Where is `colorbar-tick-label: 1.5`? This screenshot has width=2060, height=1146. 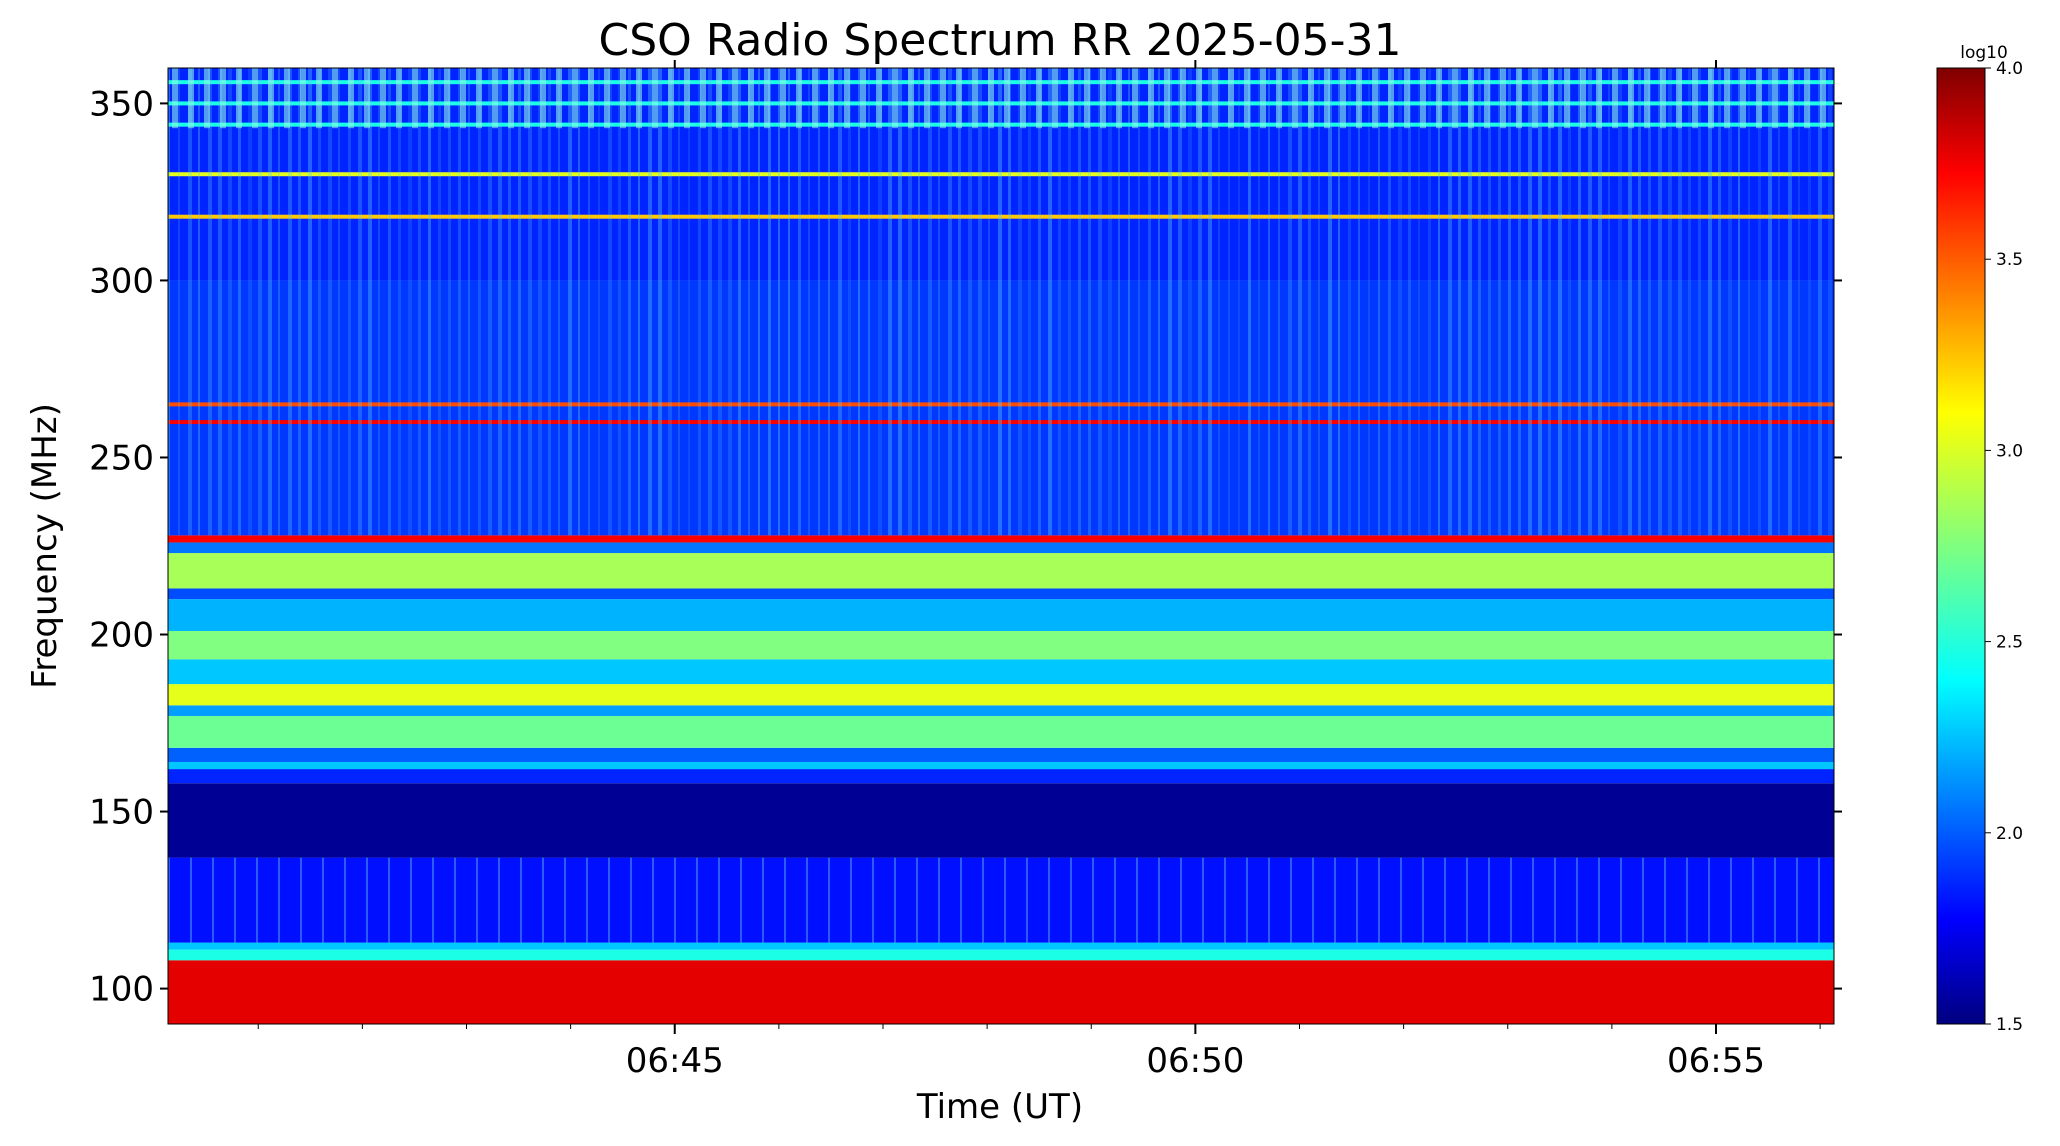 colorbar-tick-label: 1.5 is located at coordinates (2009, 1025).